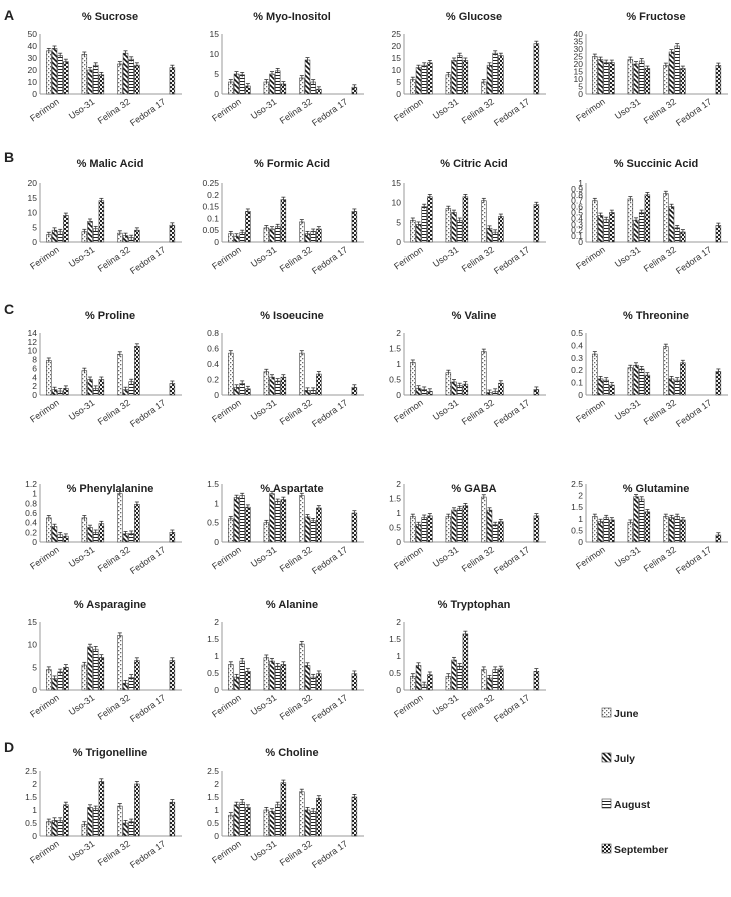 This screenshot has height=897, width=731. I want to click on legend-item-august: August, so click(626, 804).